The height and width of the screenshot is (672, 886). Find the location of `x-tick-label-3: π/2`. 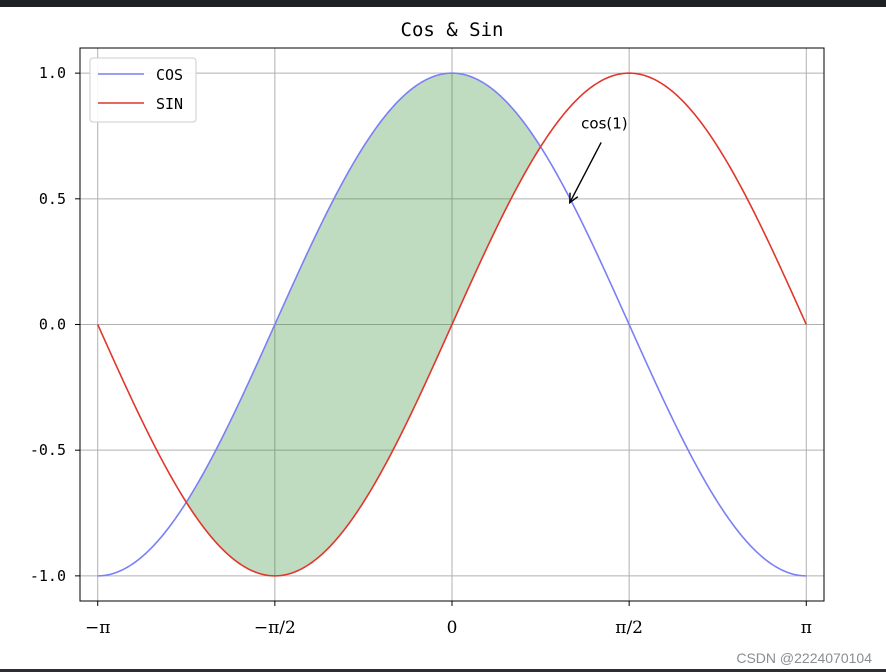

x-tick-label-3: π/2 is located at coordinates (629, 628).